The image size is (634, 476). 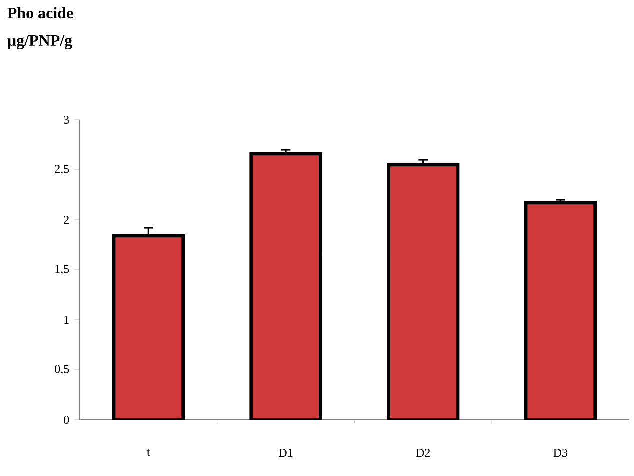 I want to click on x-tick-label: D2, so click(x=423, y=453).